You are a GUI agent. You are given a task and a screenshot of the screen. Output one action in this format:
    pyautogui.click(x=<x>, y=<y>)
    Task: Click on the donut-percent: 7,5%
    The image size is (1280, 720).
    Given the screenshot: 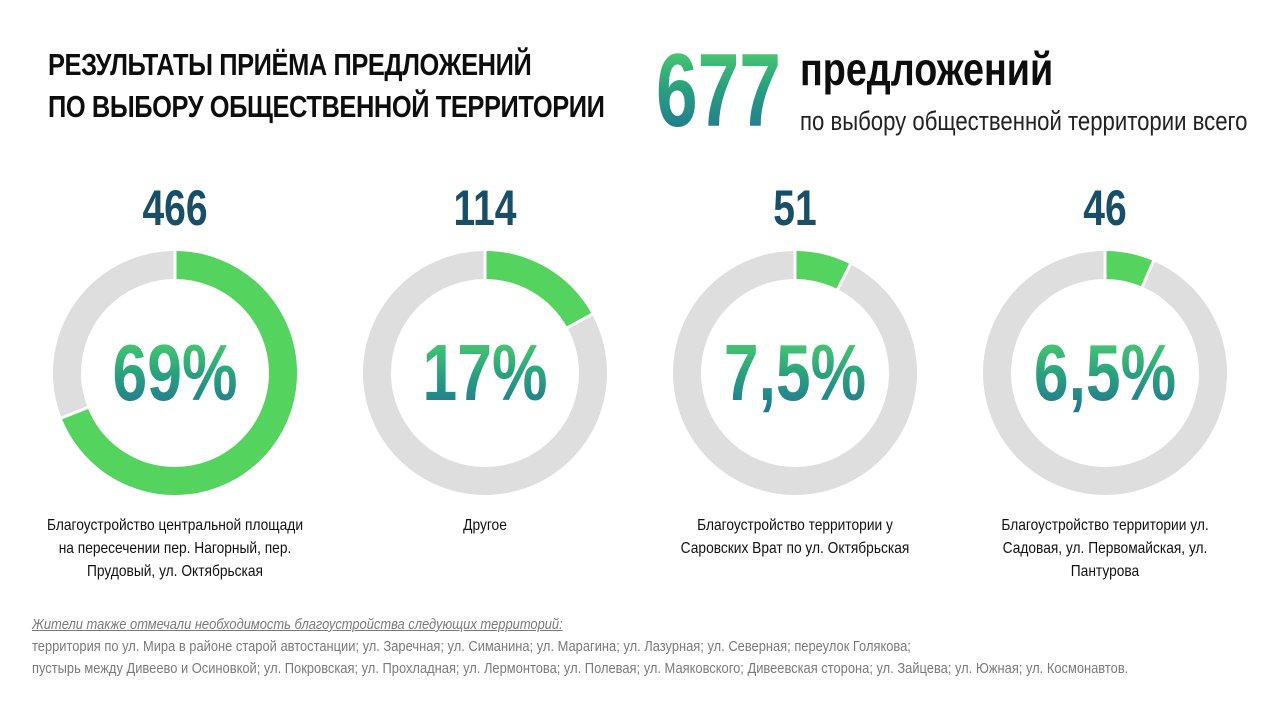 What is the action you would take?
    pyautogui.click(x=795, y=373)
    